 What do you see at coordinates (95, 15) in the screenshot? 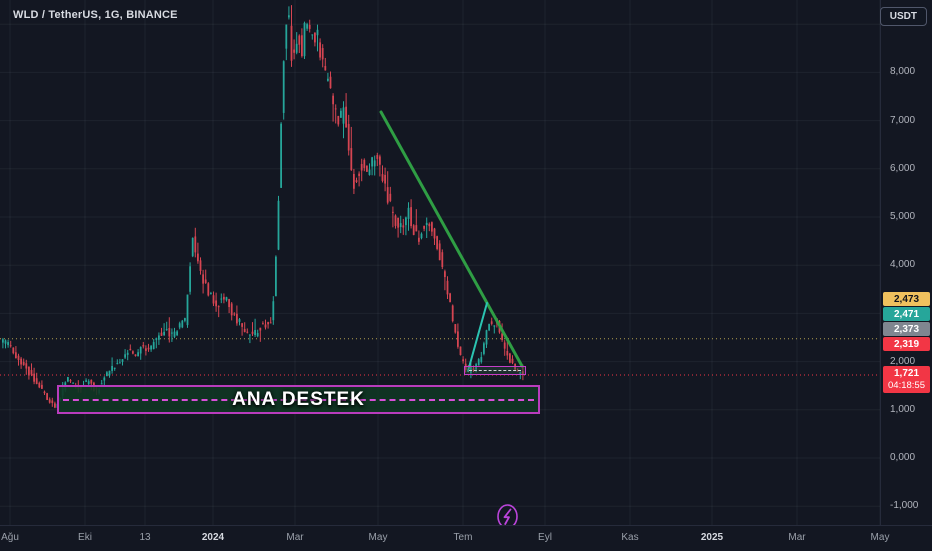
I see `symbol-title: WLD / TetherUS, 1G, BINANCE` at bounding box center [95, 15].